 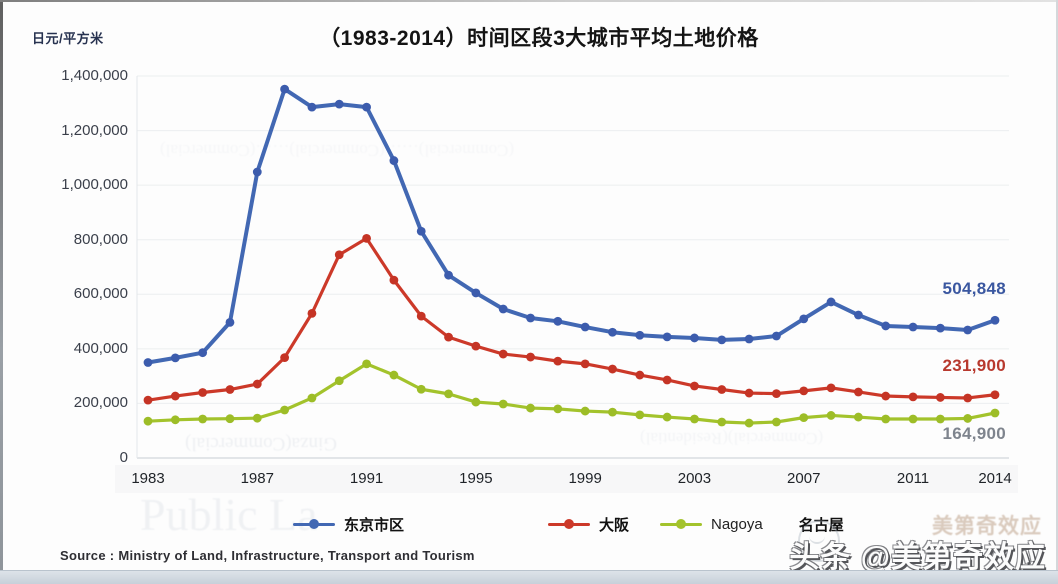 What do you see at coordinates (987, 526) in the screenshot?
I see `watermark-ghost-text: 美第奇效应` at bounding box center [987, 526].